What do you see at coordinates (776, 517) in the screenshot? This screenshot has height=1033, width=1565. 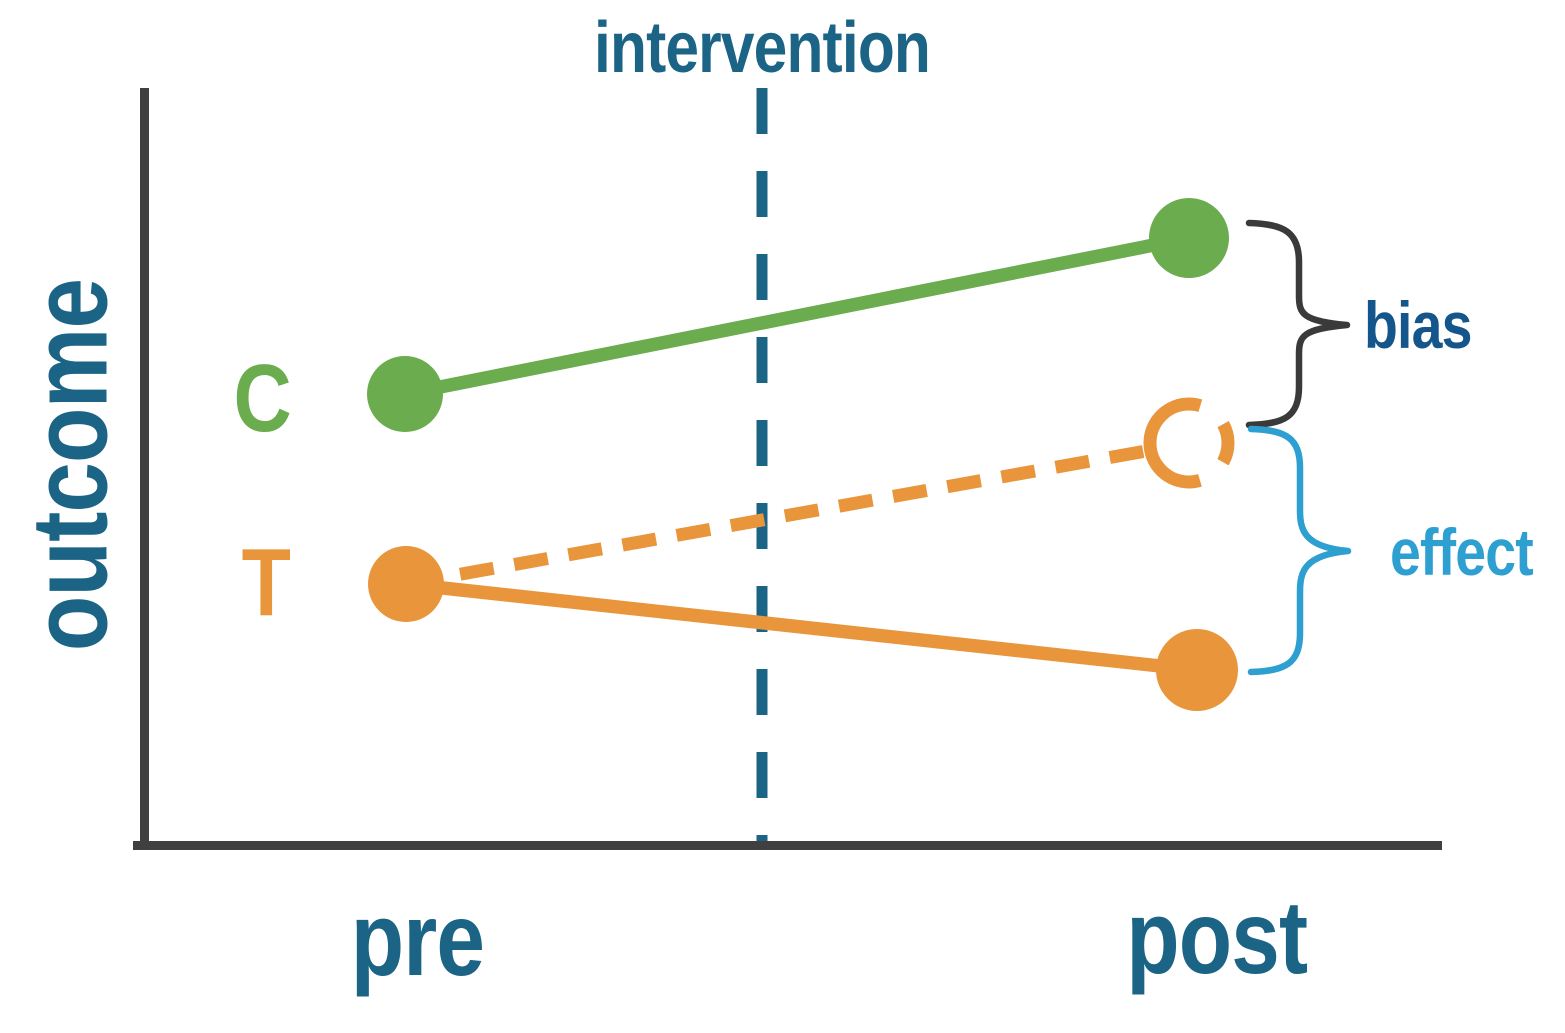 I see `counterfactual-dashed-line` at bounding box center [776, 517].